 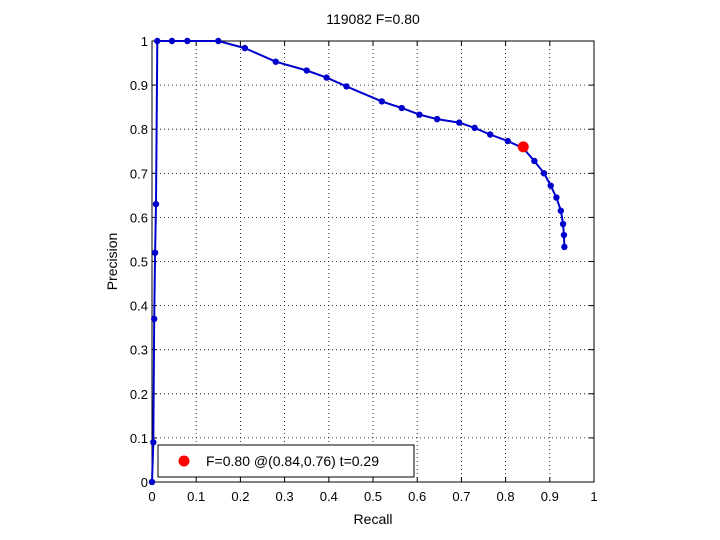 What do you see at coordinates (139, 350) in the screenshot?
I see `y-tick-label: 0.3` at bounding box center [139, 350].